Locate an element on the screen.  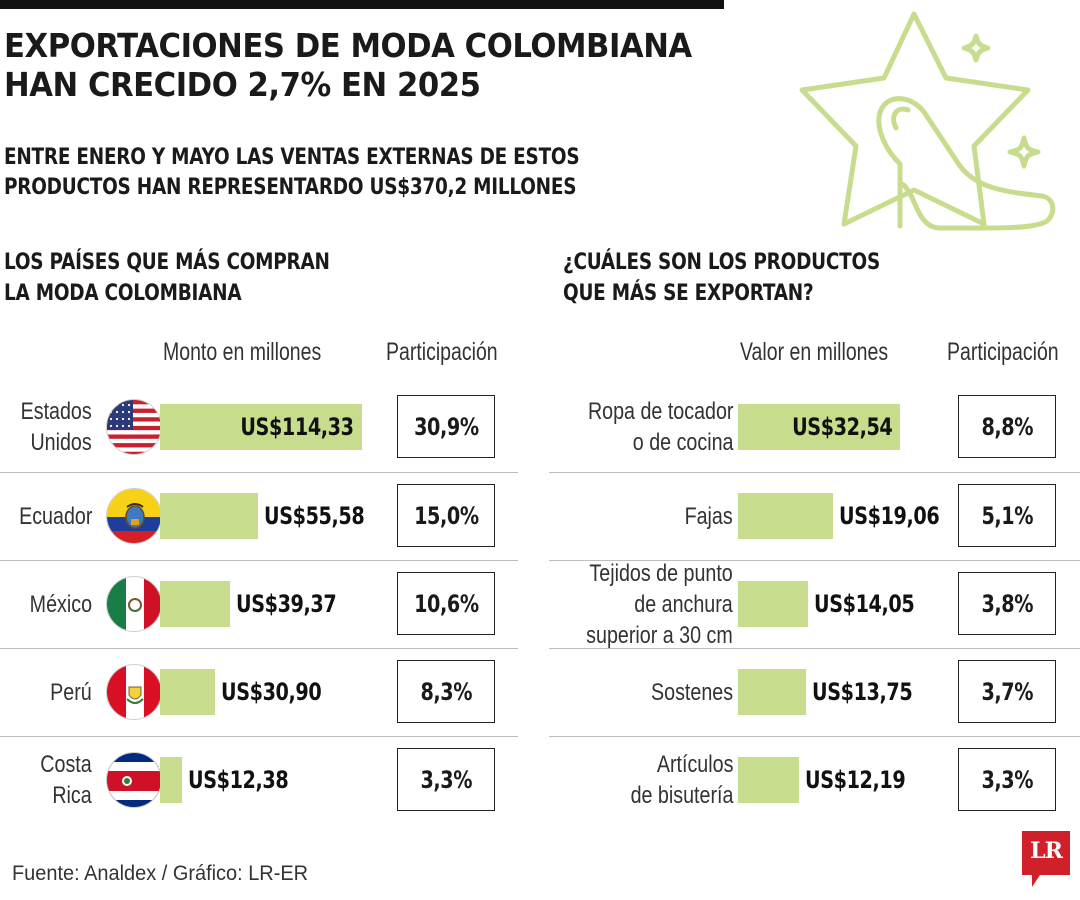
products-title-line-1: ¿CUÁLES SON LOS PRODUCTOS is located at coordinates (722, 262).